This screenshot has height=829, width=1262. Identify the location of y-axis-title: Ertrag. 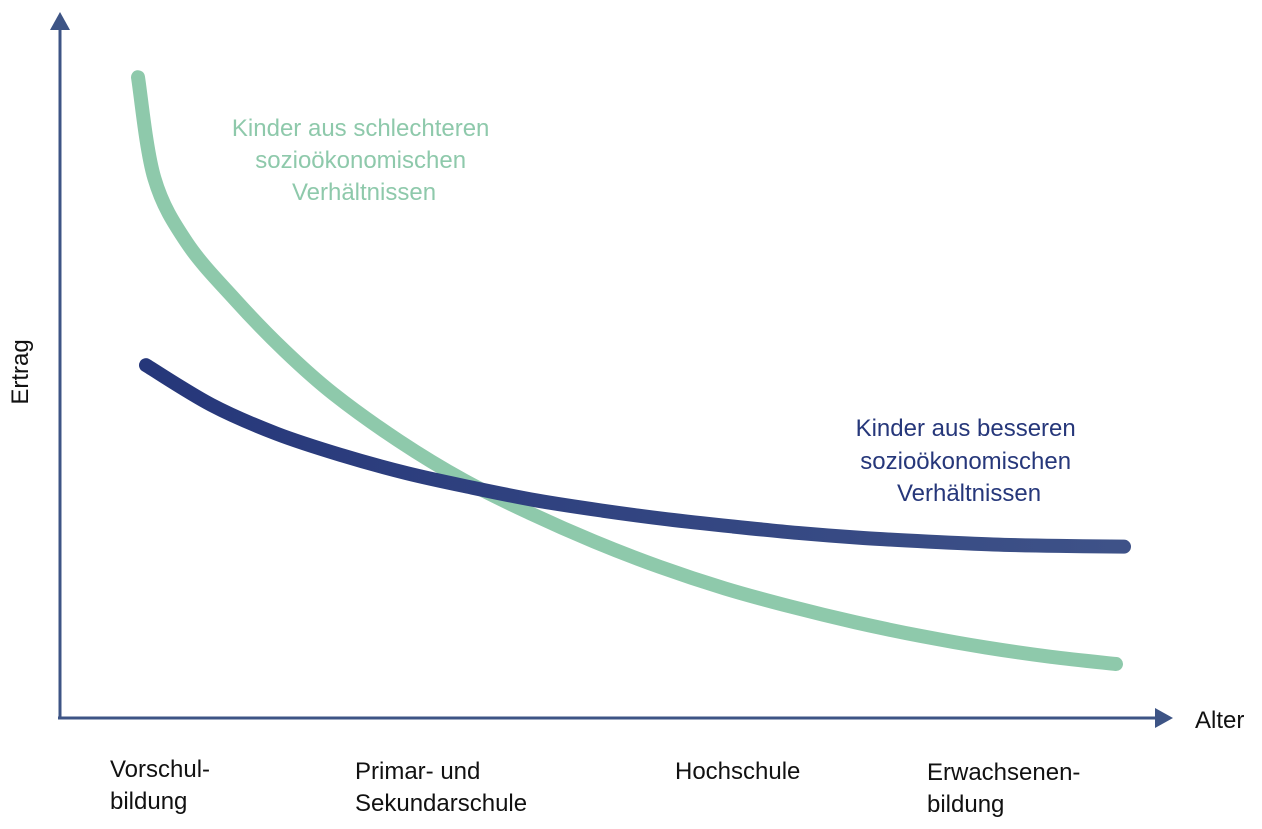
(20, 371).